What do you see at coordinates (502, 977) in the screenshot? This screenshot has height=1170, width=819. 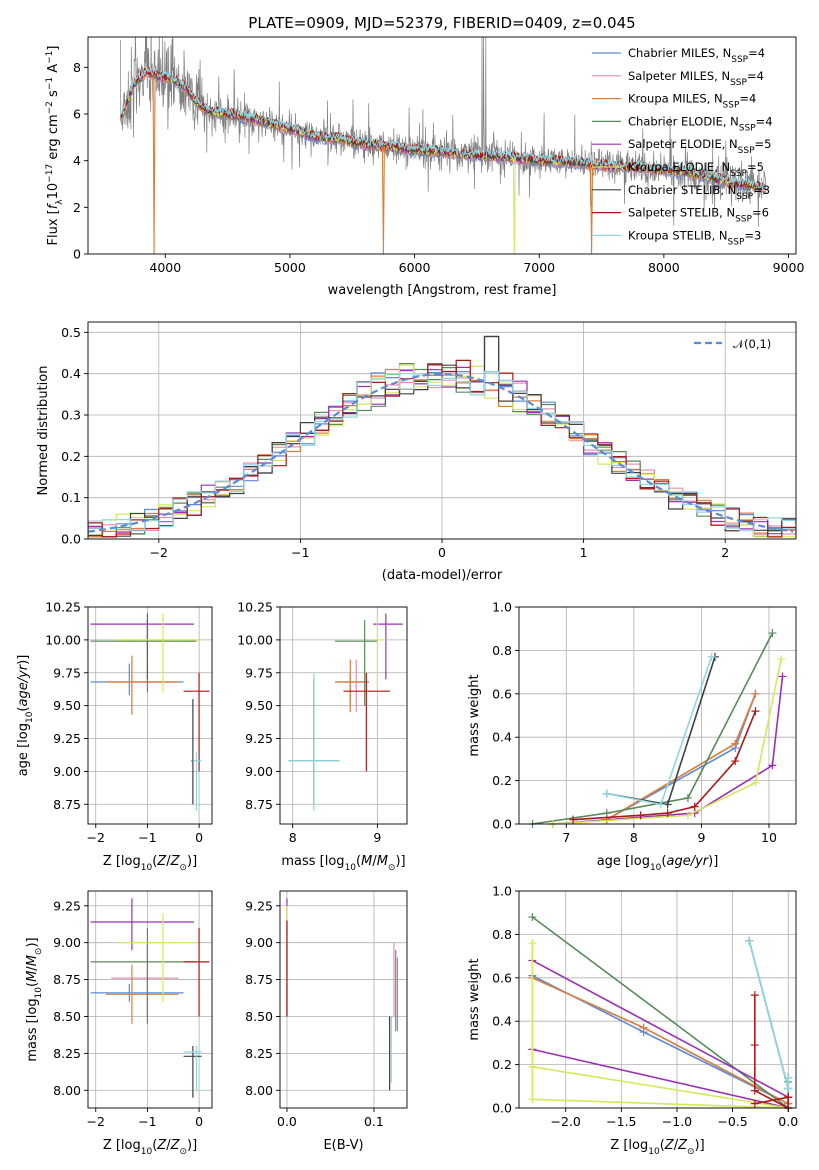 I see `y-tick-label: 0.6` at bounding box center [502, 977].